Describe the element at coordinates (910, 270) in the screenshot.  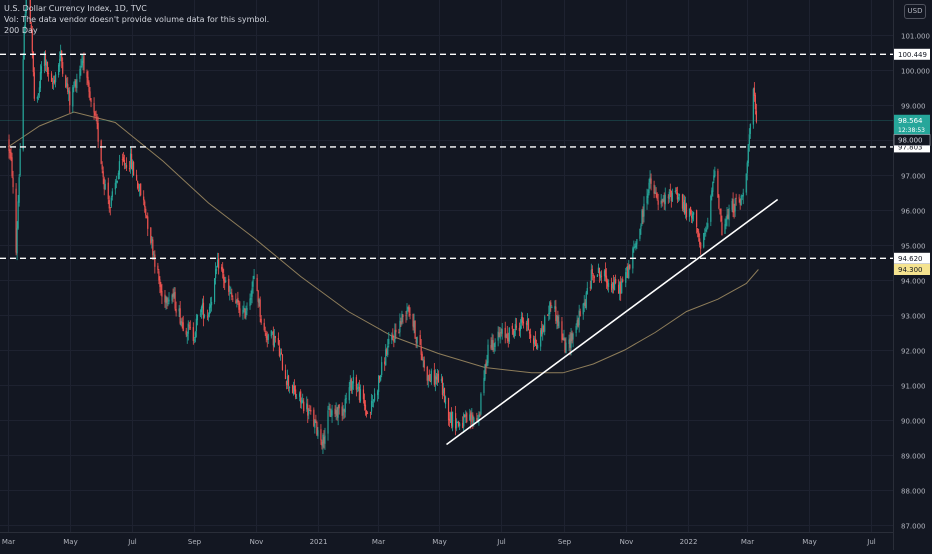
I see `price-tag-label: 94.300` at that location.